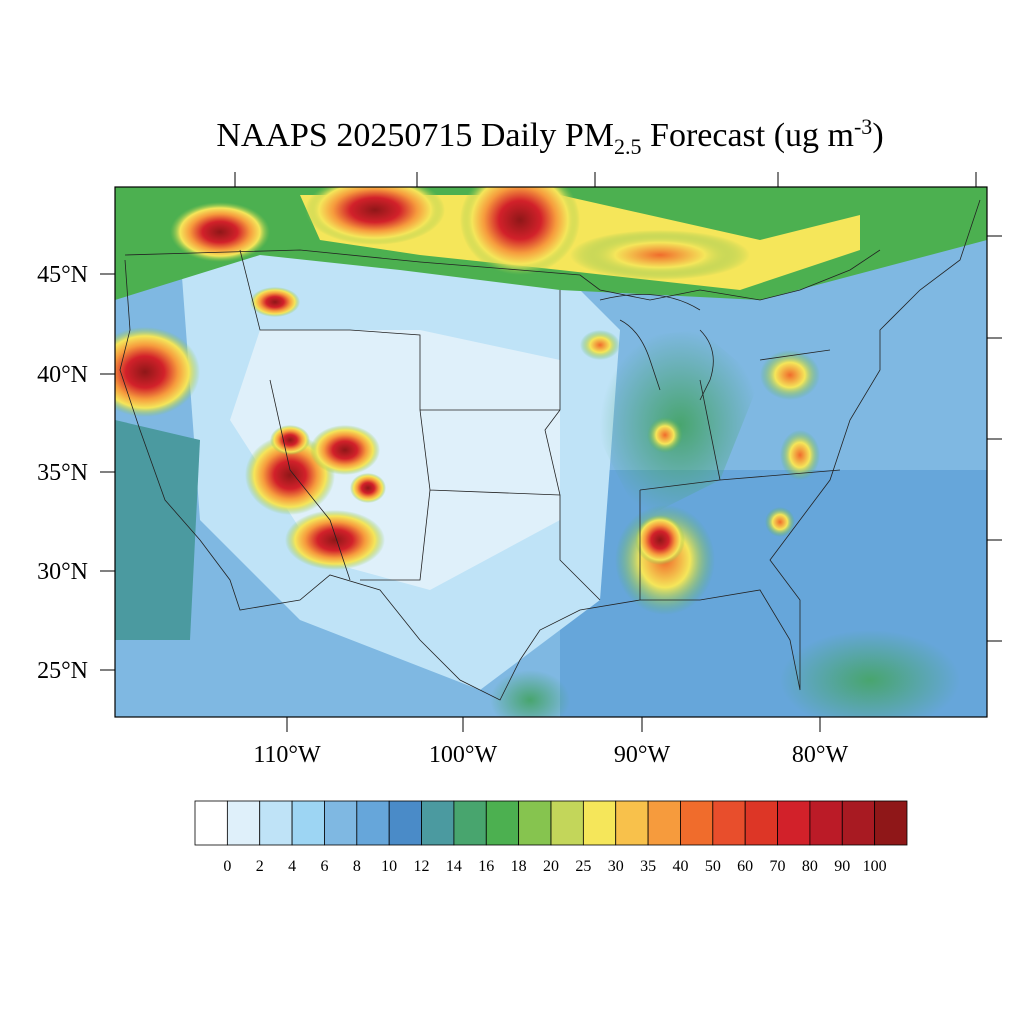 Image resolution: width=1024 pixels, height=1029 pixels. What do you see at coordinates (357, 866) in the screenshot?
I see `colorbar-label: 8` at bounding box center [357, 866].